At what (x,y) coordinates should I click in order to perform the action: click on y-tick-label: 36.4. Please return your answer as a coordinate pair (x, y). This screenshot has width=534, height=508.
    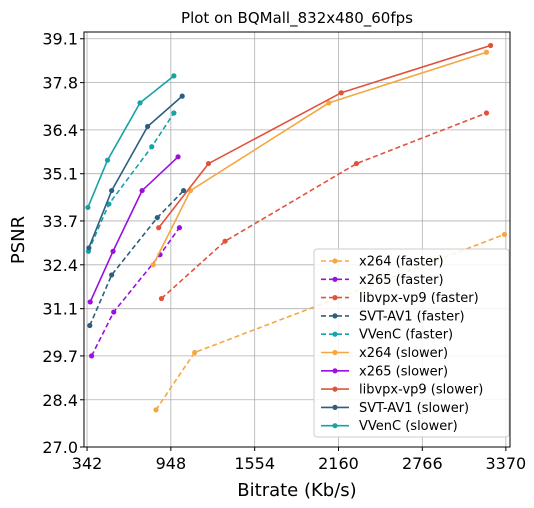
    Looking at the image, I should click on (60, 130).